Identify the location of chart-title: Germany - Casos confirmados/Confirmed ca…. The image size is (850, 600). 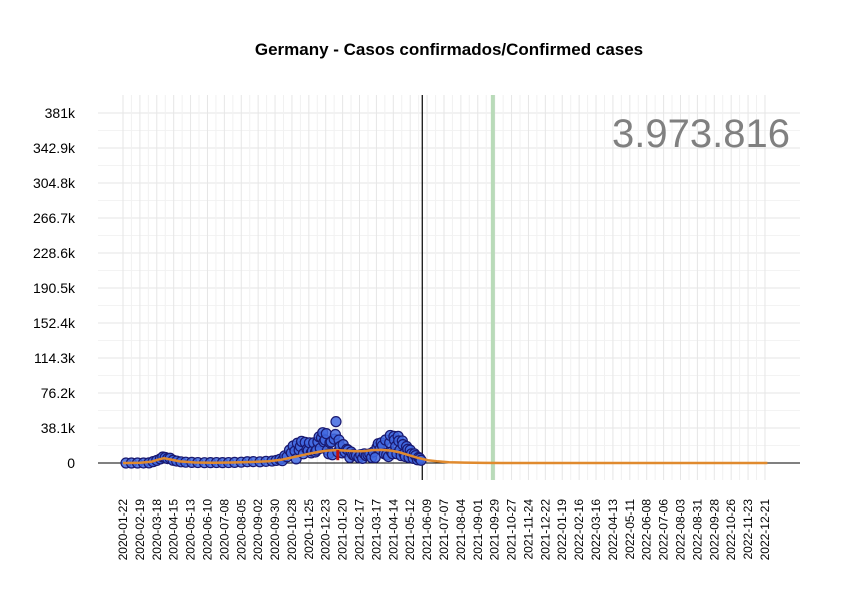
(449, 49).